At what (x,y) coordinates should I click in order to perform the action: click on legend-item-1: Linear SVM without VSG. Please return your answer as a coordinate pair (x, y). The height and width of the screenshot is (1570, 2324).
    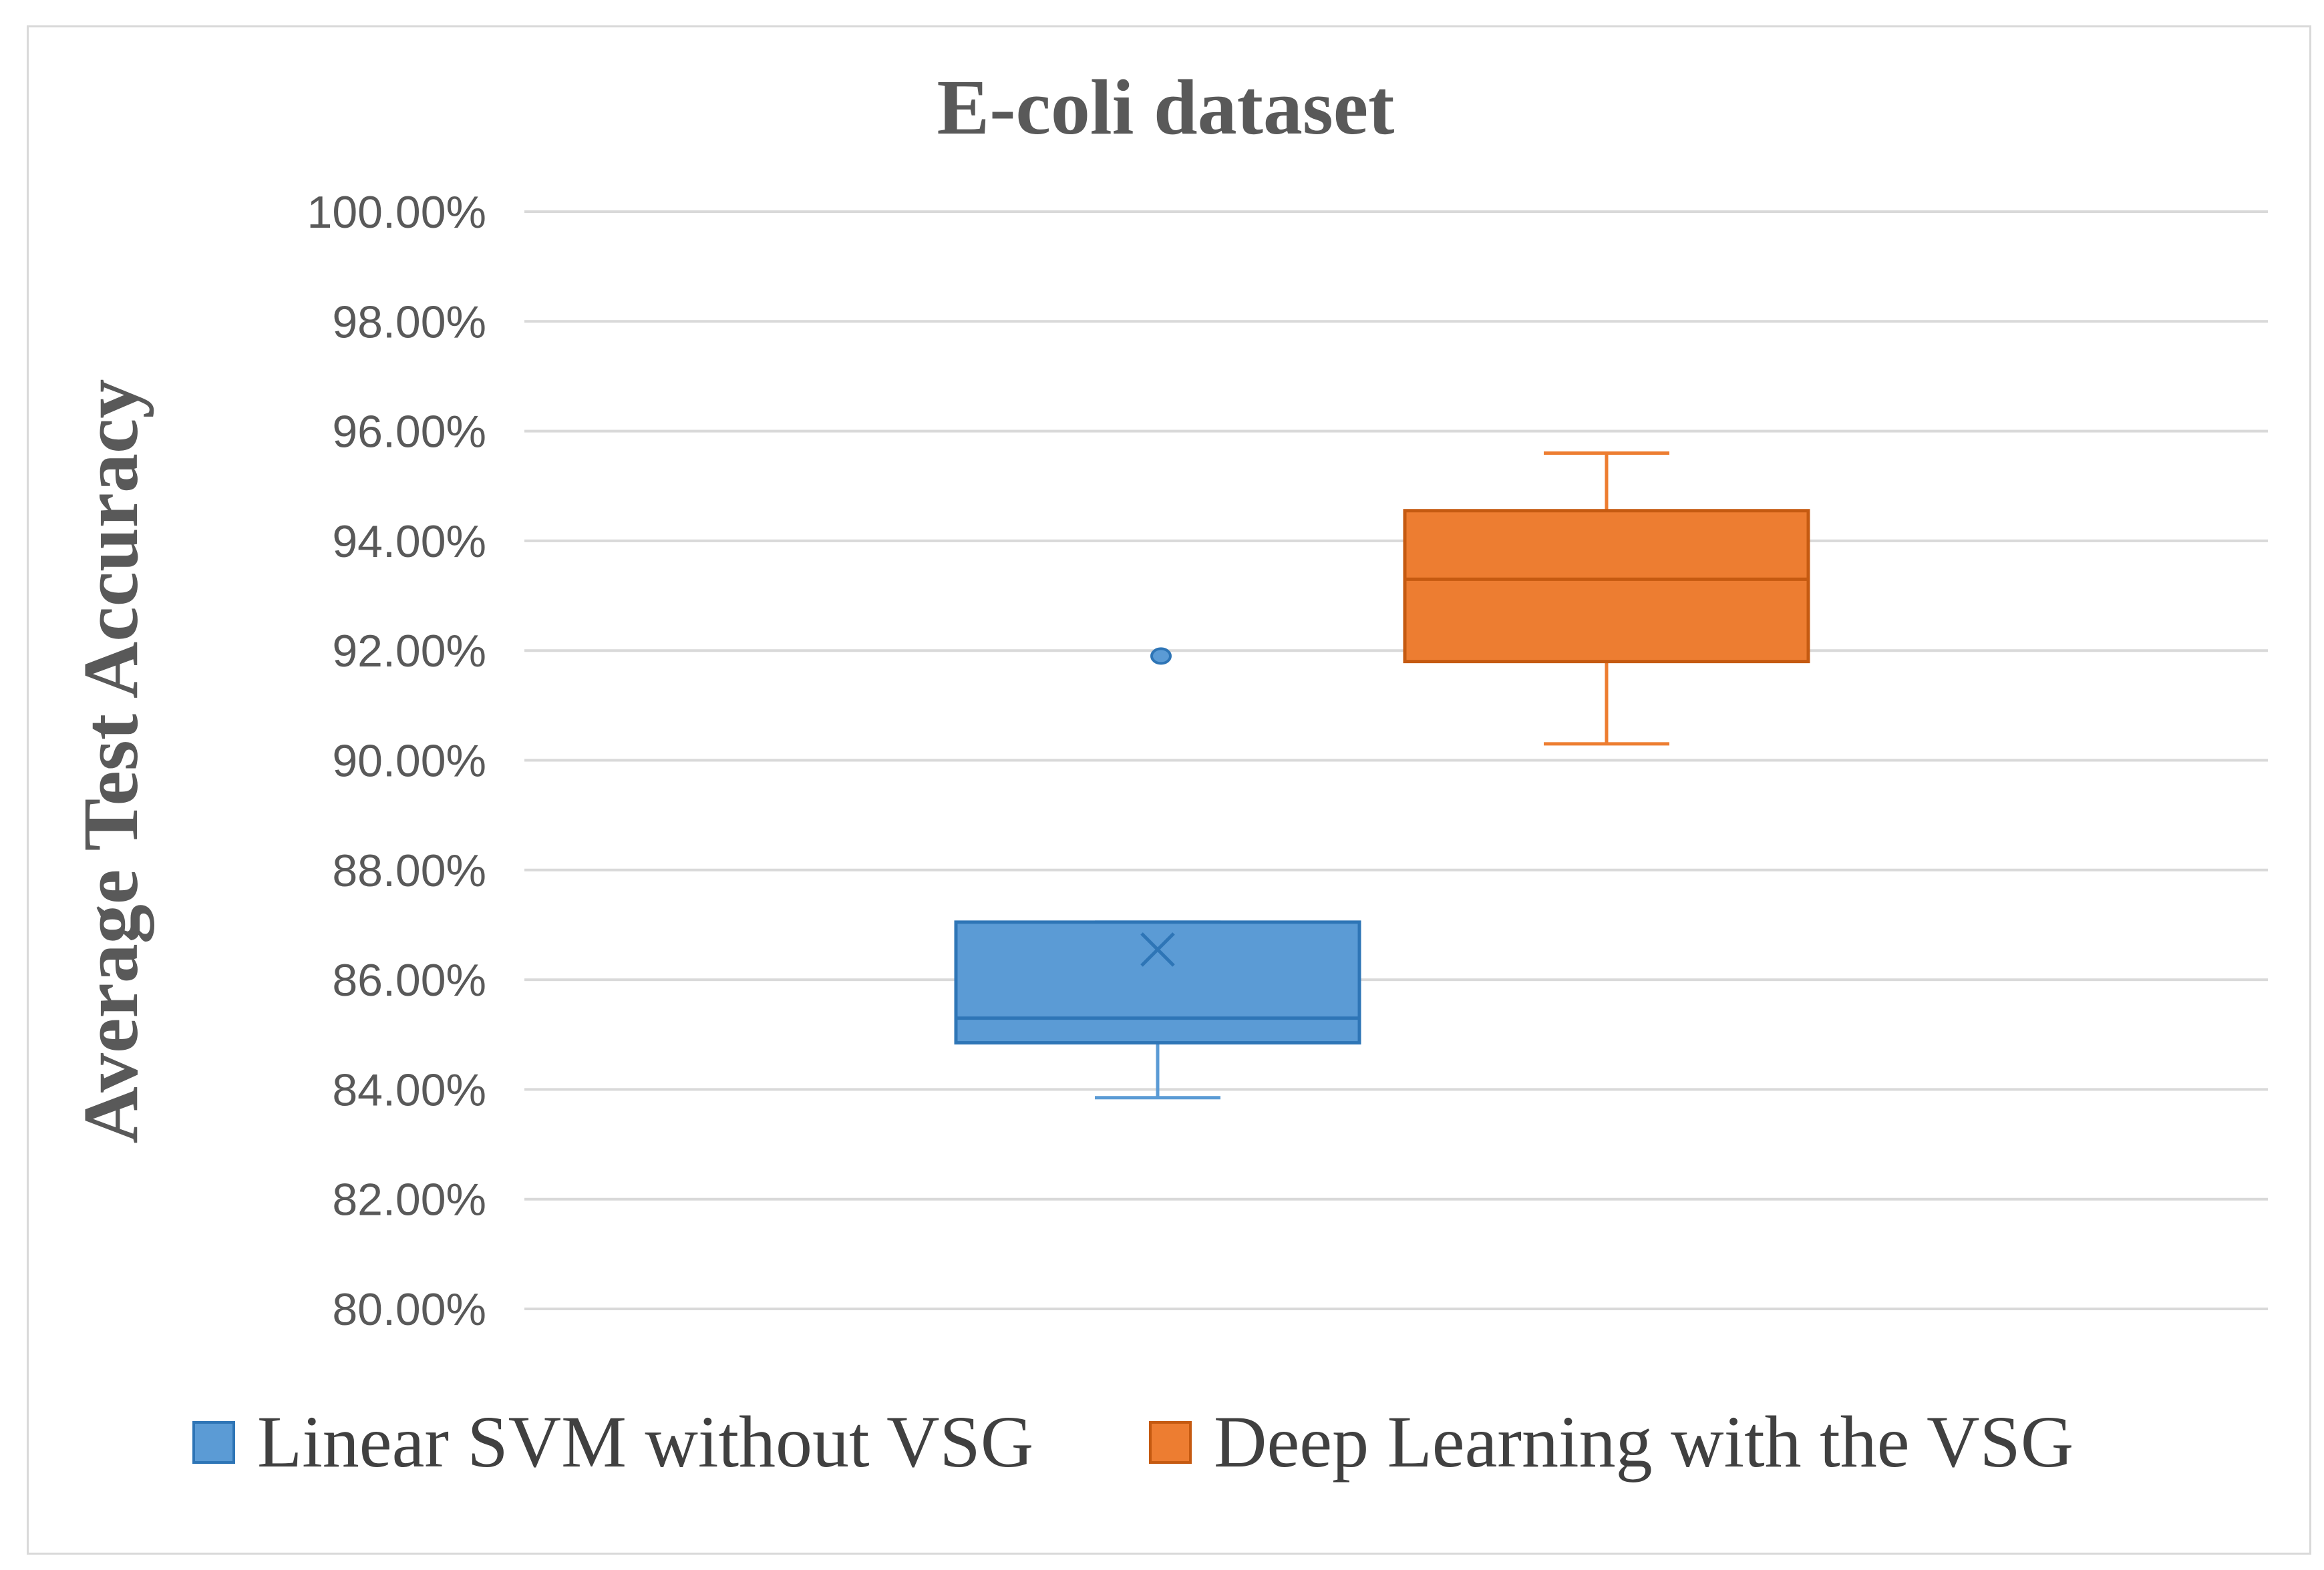
    Looking at the image, I should click on (612, 1442).